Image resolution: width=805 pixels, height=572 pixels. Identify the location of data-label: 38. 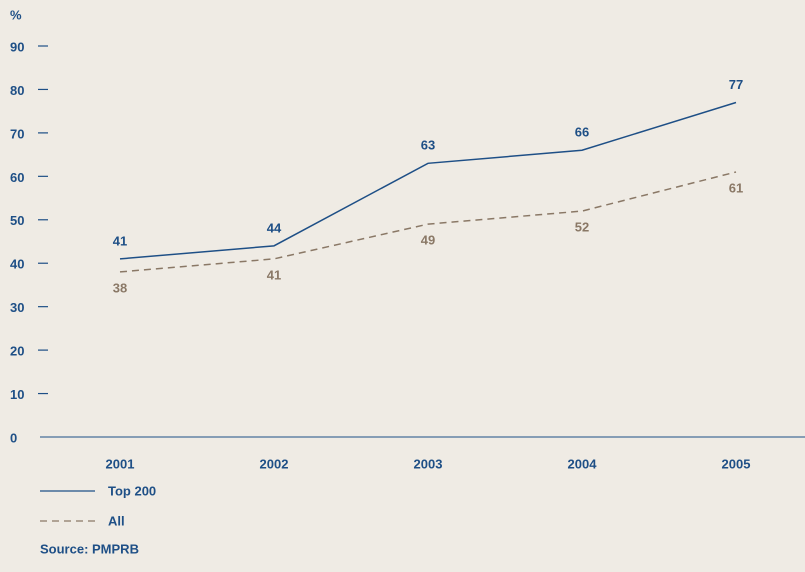
(120, 287).